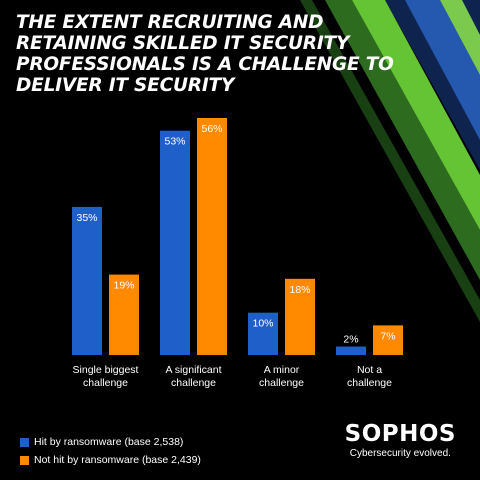  Describe the element at coordinates (400, 434) in the screenshot. I see `sophos-logo: SOPHOS` at that location.